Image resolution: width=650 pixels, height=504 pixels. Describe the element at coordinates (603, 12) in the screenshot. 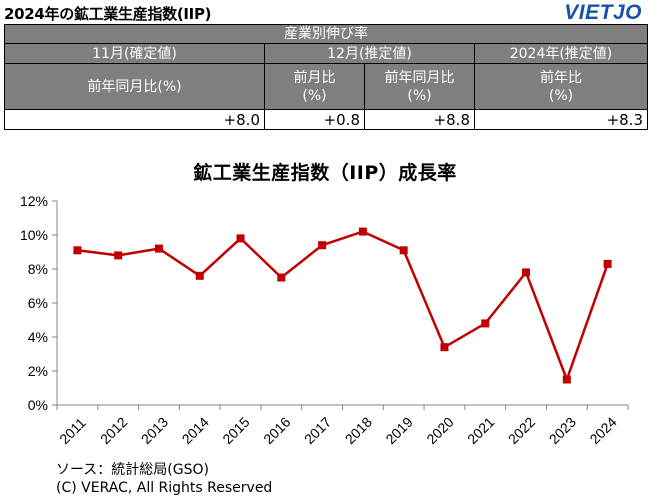

I see `vietjo-logo: VIETJO` at that location.